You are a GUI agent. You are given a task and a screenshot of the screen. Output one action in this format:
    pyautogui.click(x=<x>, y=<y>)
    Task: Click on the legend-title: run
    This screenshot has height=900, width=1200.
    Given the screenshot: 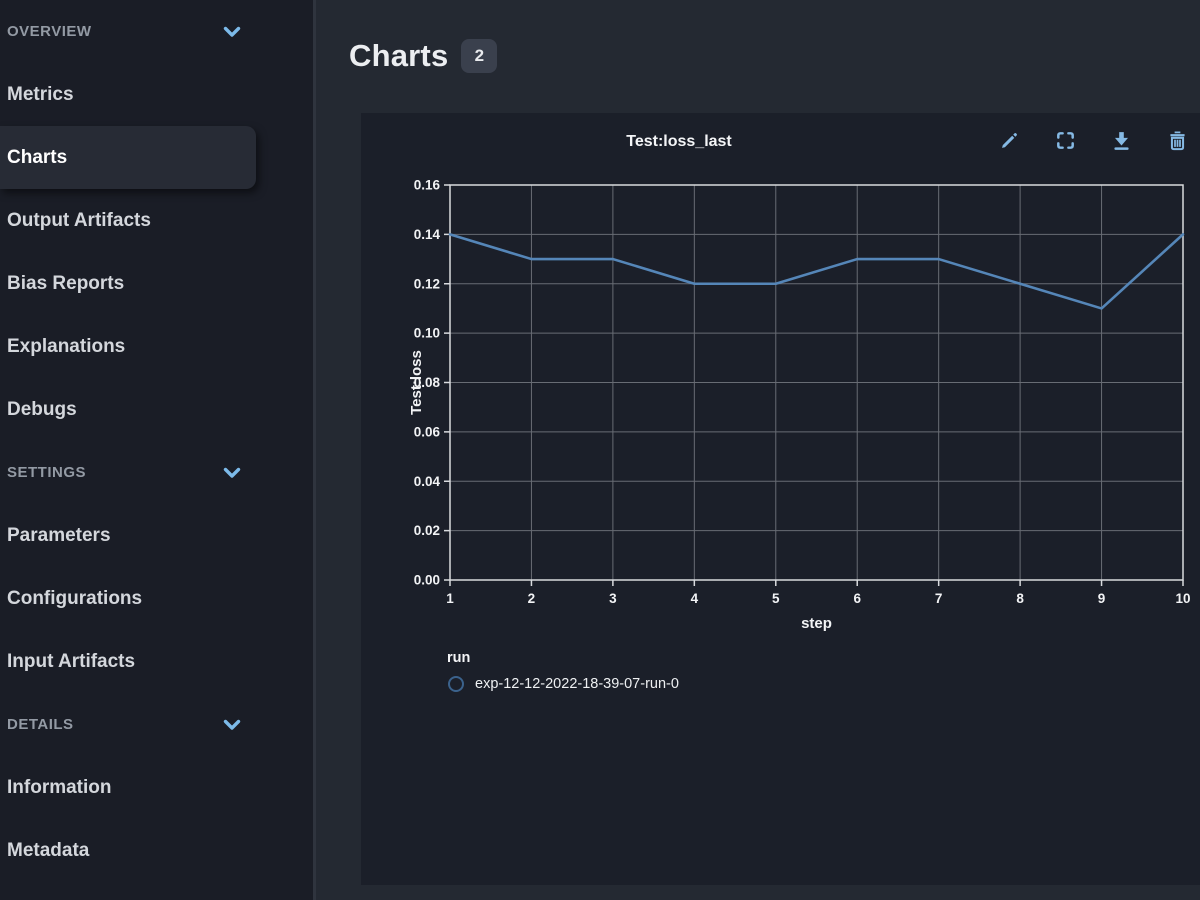 What is the action you would take?
    pyautogui.click(x=459, y=658)
    